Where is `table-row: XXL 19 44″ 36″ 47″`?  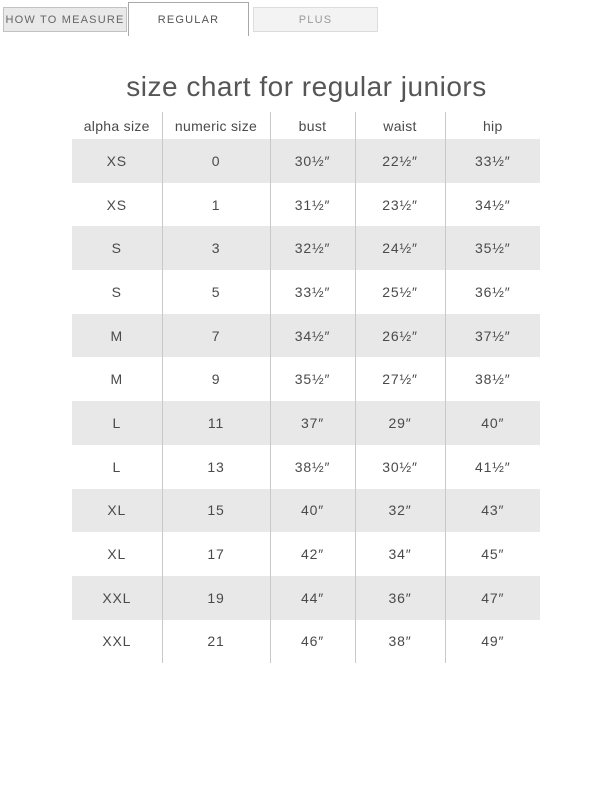 table-row: XXL 19 44″ 36″ 47″ is located at coordinates (306, 597).